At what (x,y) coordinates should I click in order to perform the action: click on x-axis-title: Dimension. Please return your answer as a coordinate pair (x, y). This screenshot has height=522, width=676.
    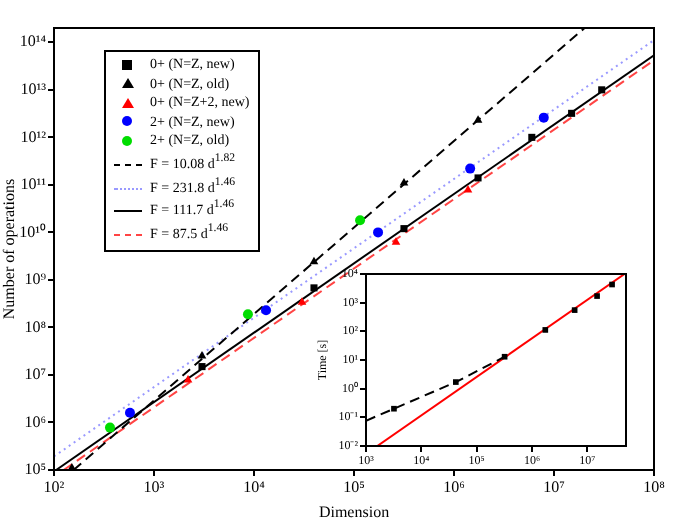
    Looking at the image, I should click on (354, 511).